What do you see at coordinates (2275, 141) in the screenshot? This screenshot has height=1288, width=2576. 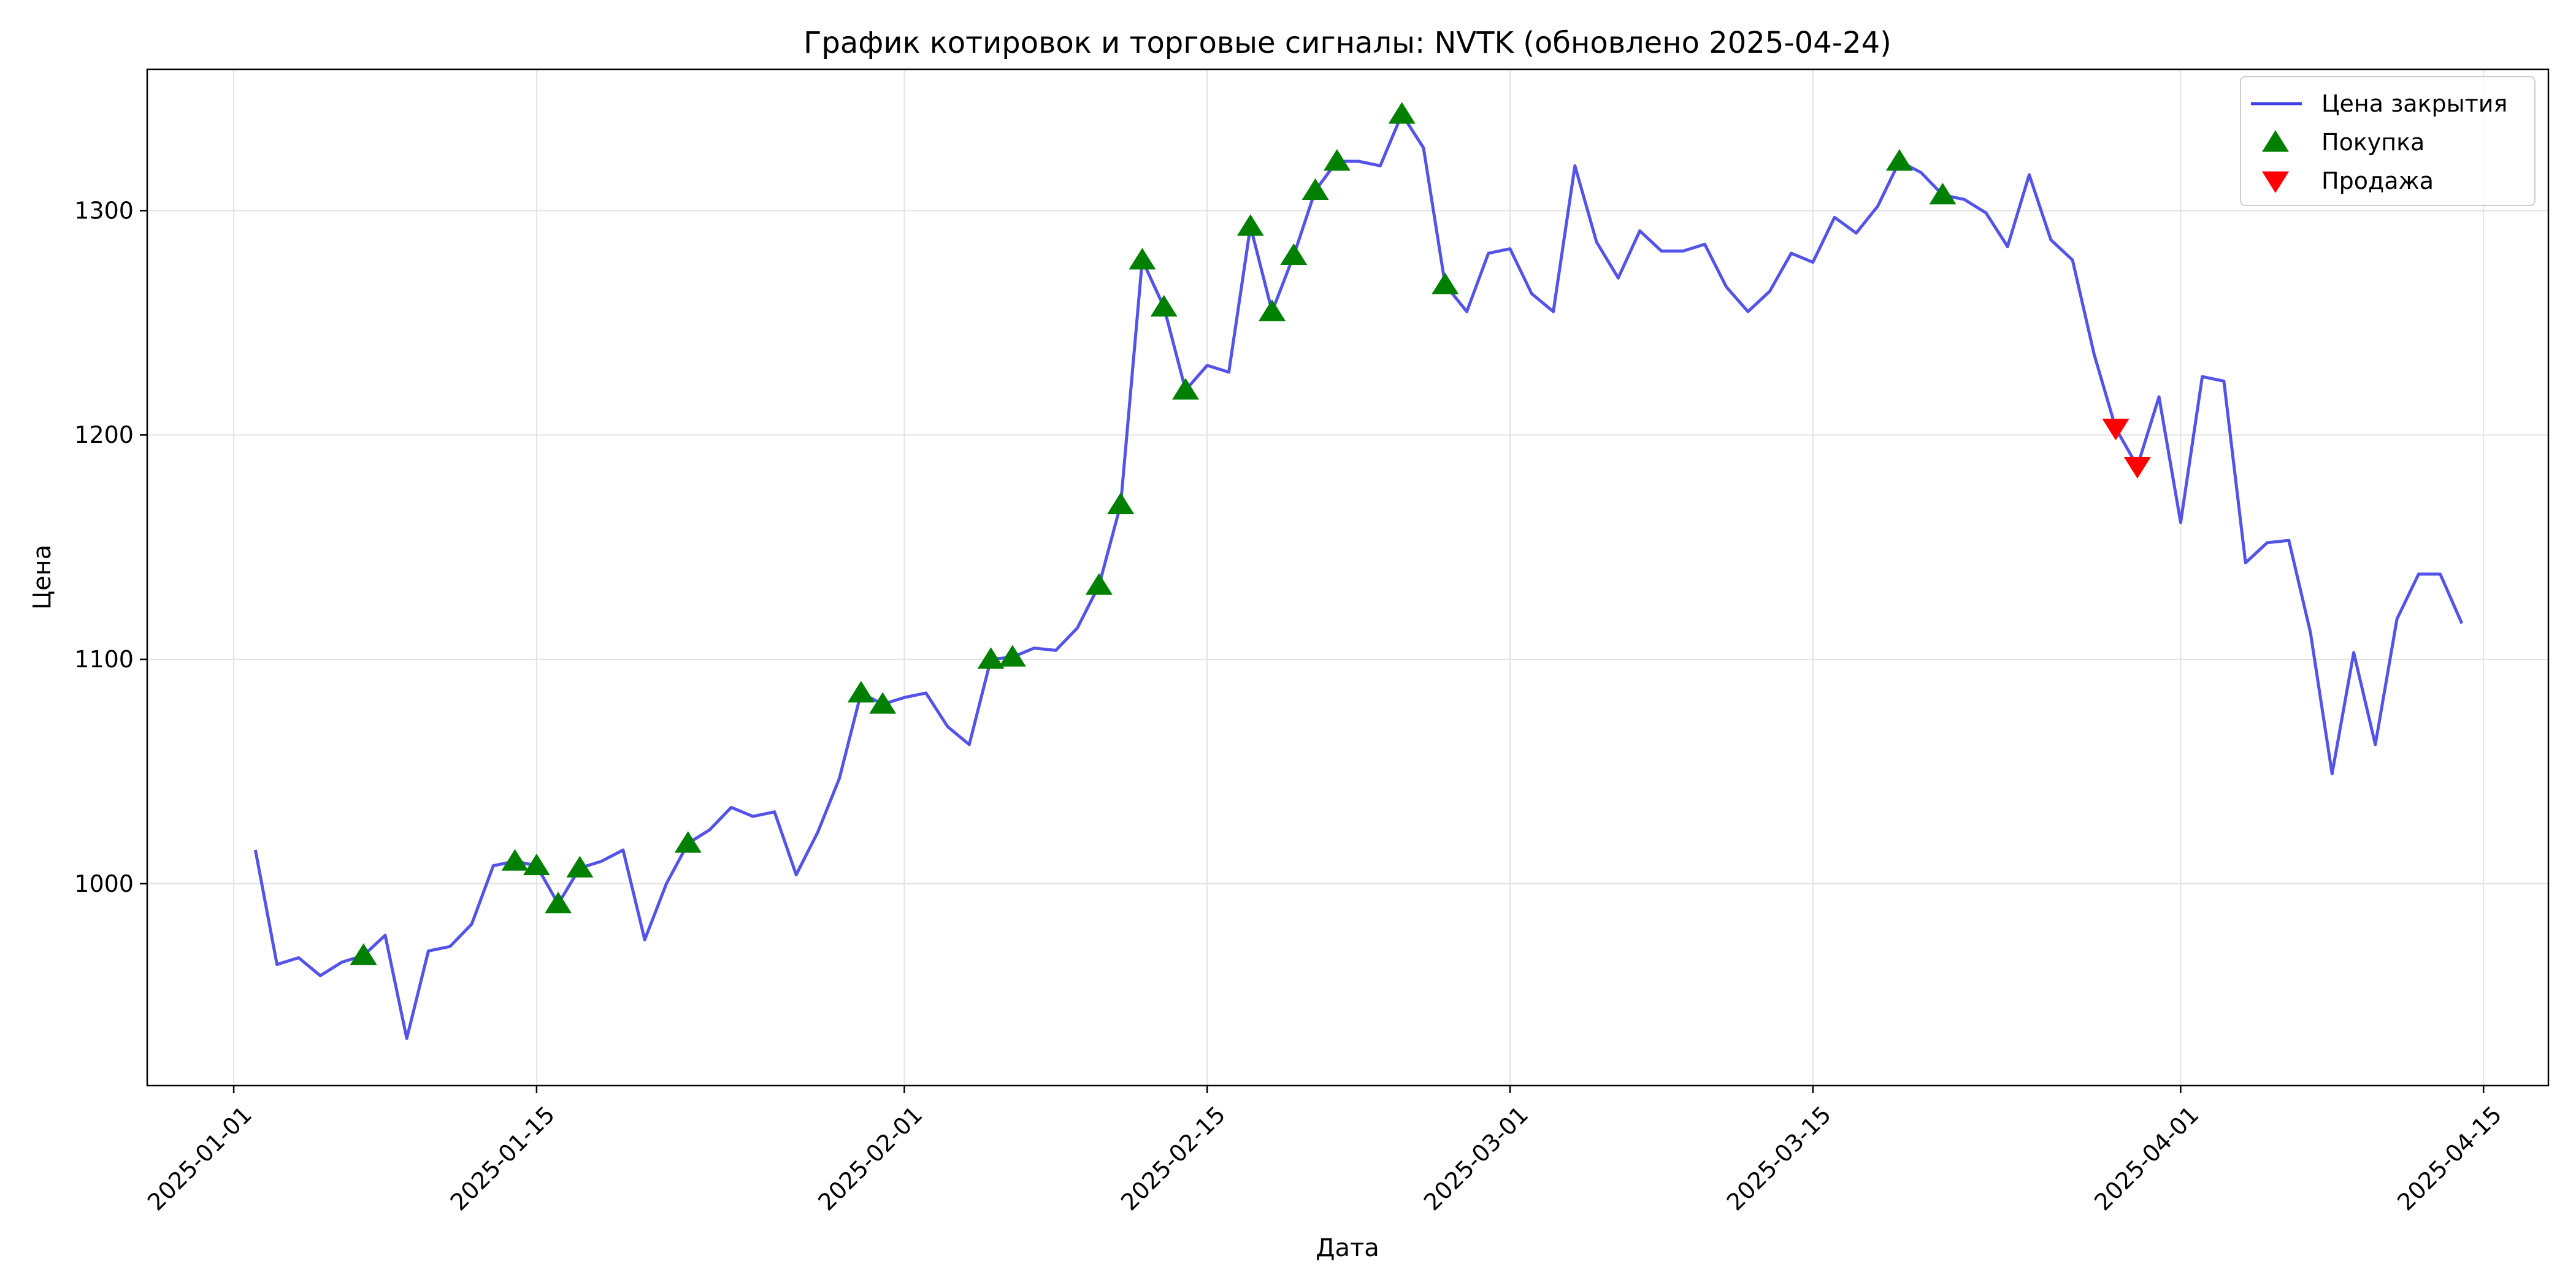 I see `legend-swatch-buy` at bounding box center [2275, 141].